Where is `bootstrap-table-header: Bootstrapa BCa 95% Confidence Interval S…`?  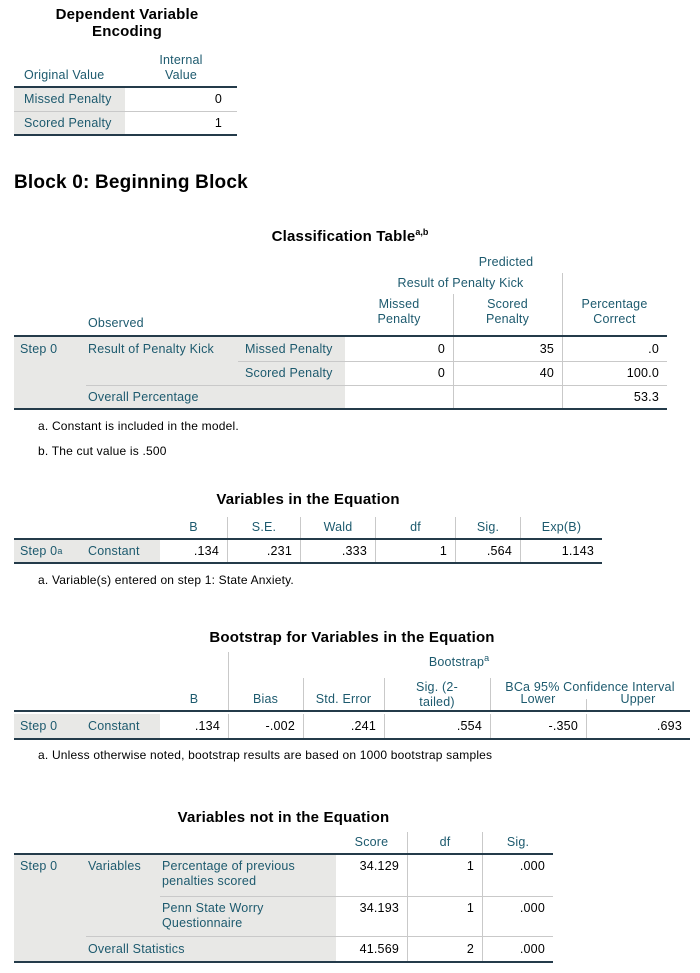 bootstrap-table-header: Bootstrapa BCa 95% Confidence Interval S… is located at coordinates (352, 682).